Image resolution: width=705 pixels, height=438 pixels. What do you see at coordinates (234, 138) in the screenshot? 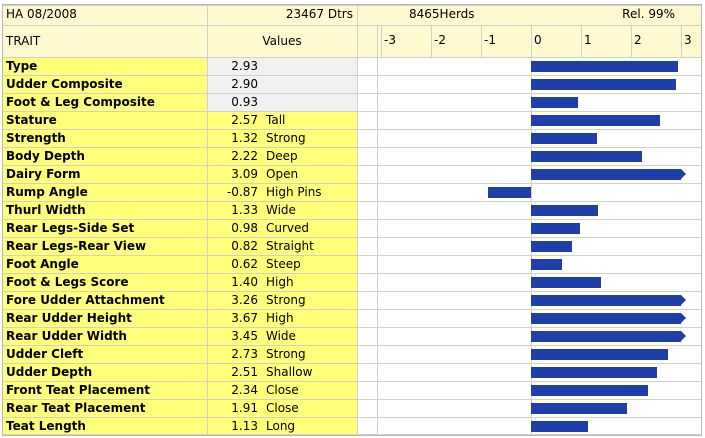
I see `trait-value: 1.32` at bounding box center [234, 138].